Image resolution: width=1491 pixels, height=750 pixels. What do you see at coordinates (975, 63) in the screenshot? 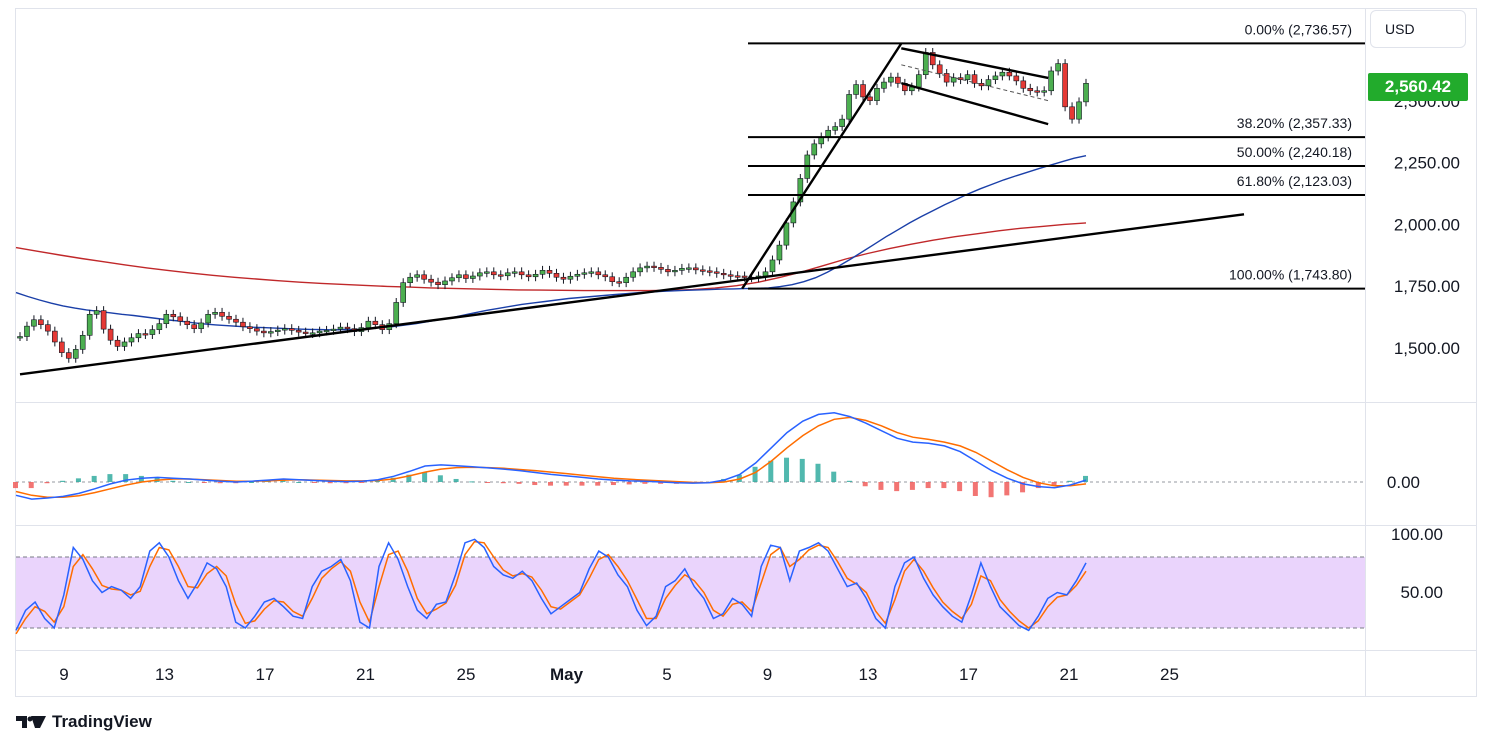
I see `trendline-channel-upper` at bounding box center [975, 63].